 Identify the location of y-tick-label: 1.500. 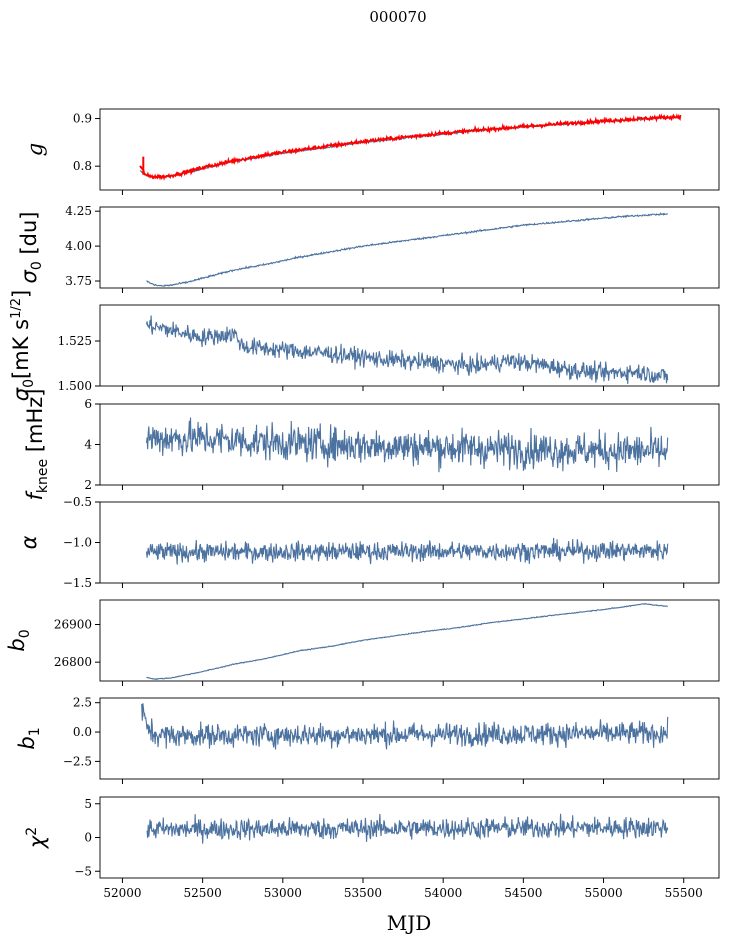
(75, 386).